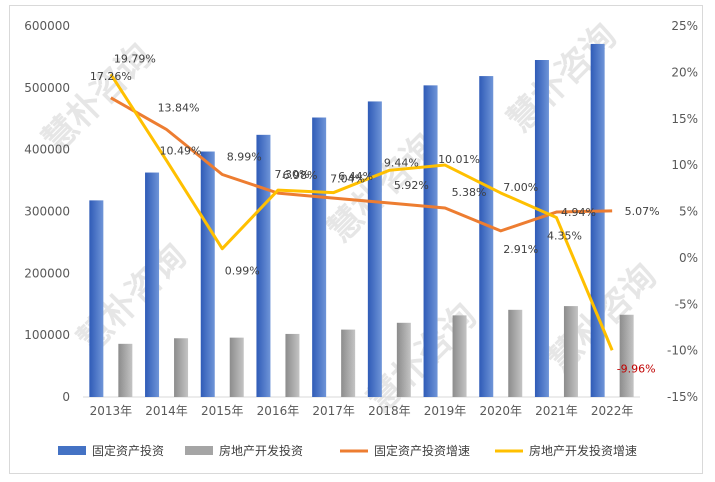 This screenshot has height=482, width=715. I want to click on real-estate-growth-label: 7.04%, so click(347, 179).